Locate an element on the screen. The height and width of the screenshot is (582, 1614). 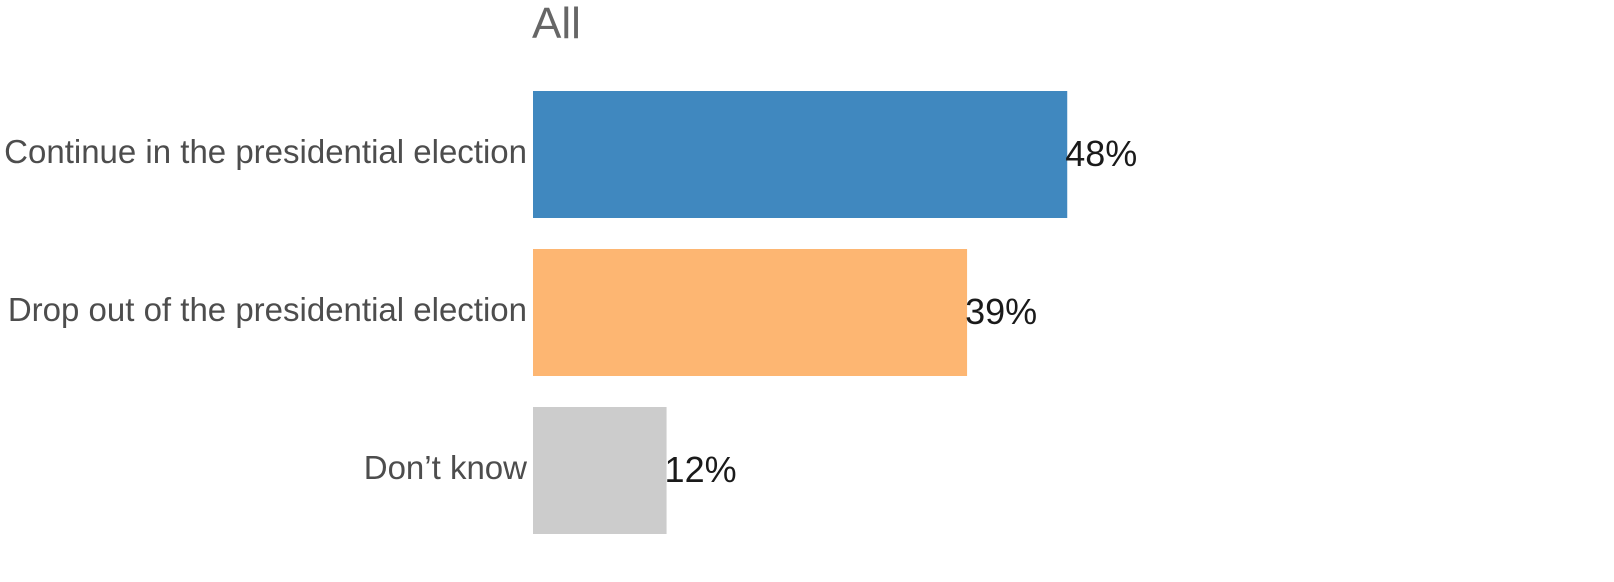
chart-title: All is located at coordinates (556, 24).